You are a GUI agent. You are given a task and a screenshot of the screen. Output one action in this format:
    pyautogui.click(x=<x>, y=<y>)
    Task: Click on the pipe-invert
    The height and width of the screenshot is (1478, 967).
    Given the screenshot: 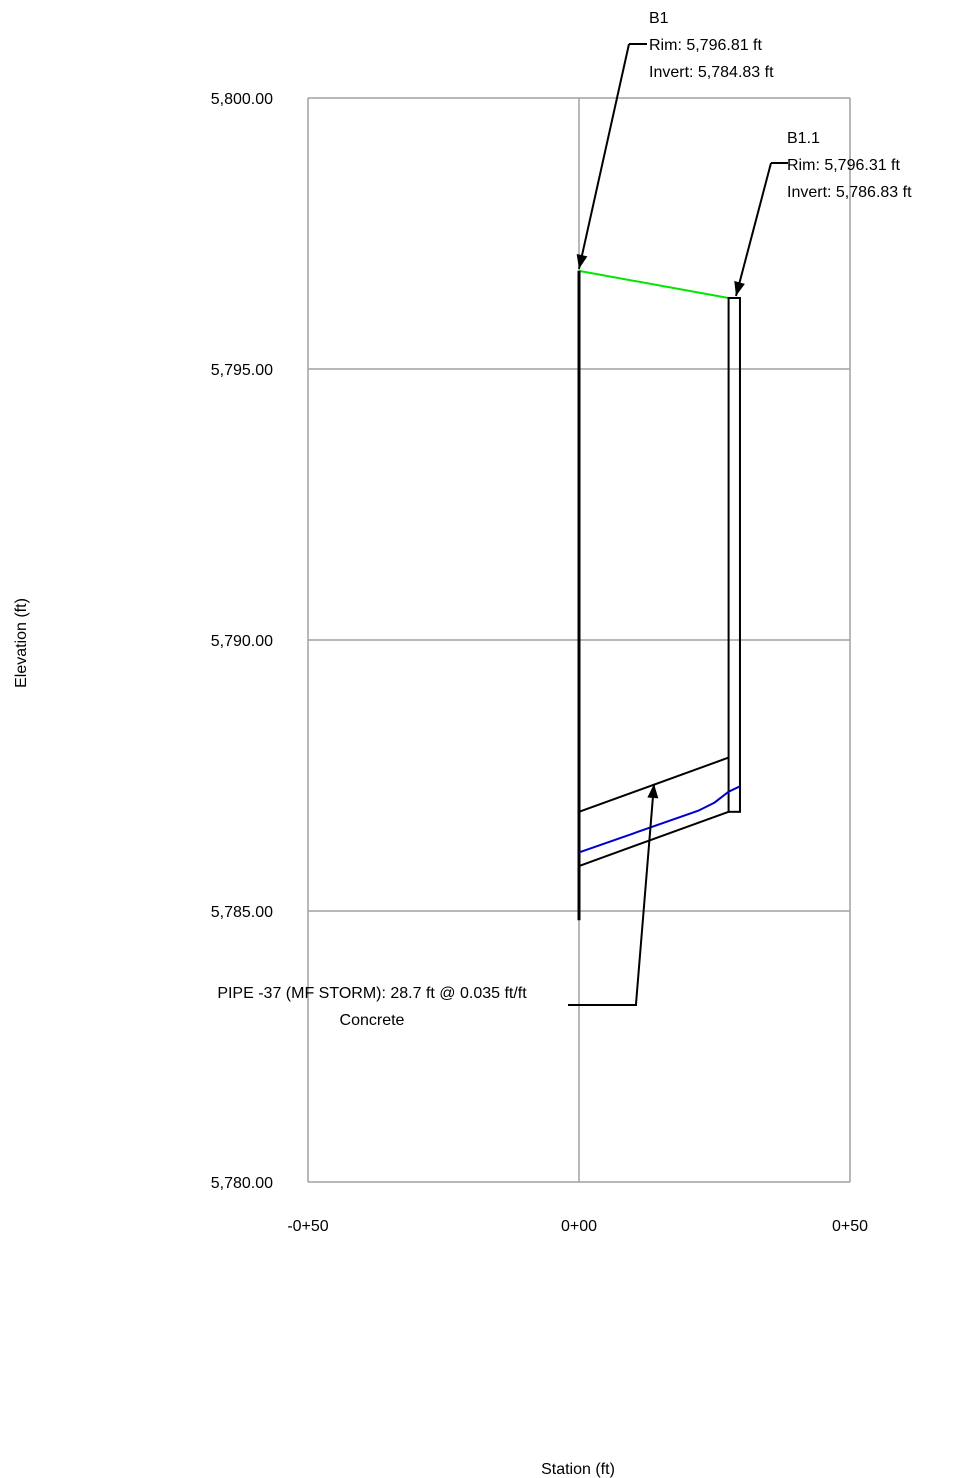 What is the action you would take?
    pyautogui.click(x=653, y=838)
    